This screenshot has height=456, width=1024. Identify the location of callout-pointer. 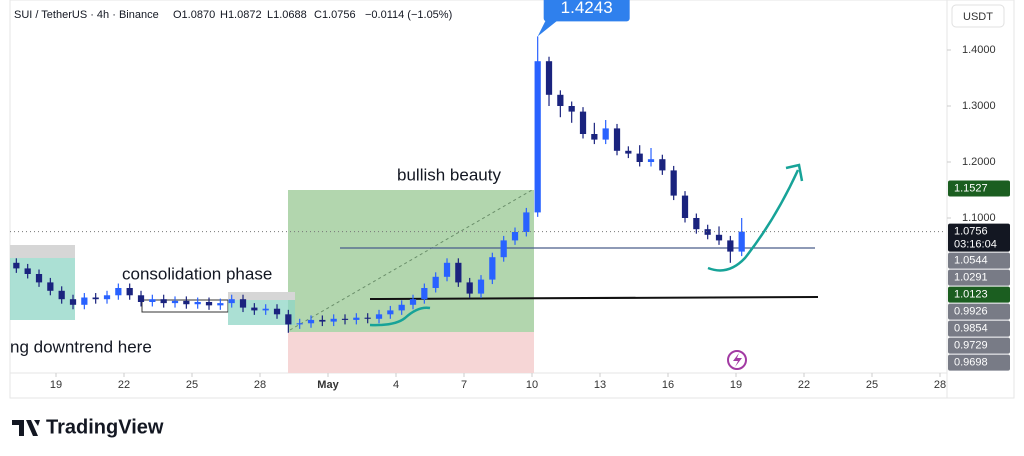
(547, 28).